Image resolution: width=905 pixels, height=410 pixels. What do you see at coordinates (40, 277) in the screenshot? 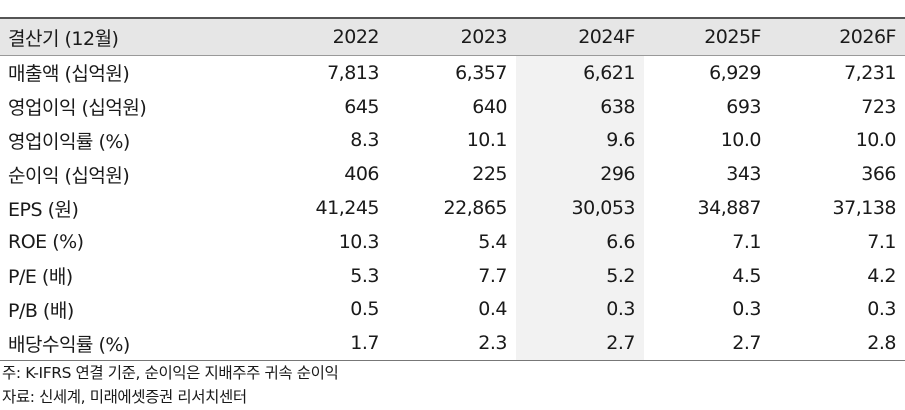
I see `row-label: P/E (배)` at bounding box center [40, 277].